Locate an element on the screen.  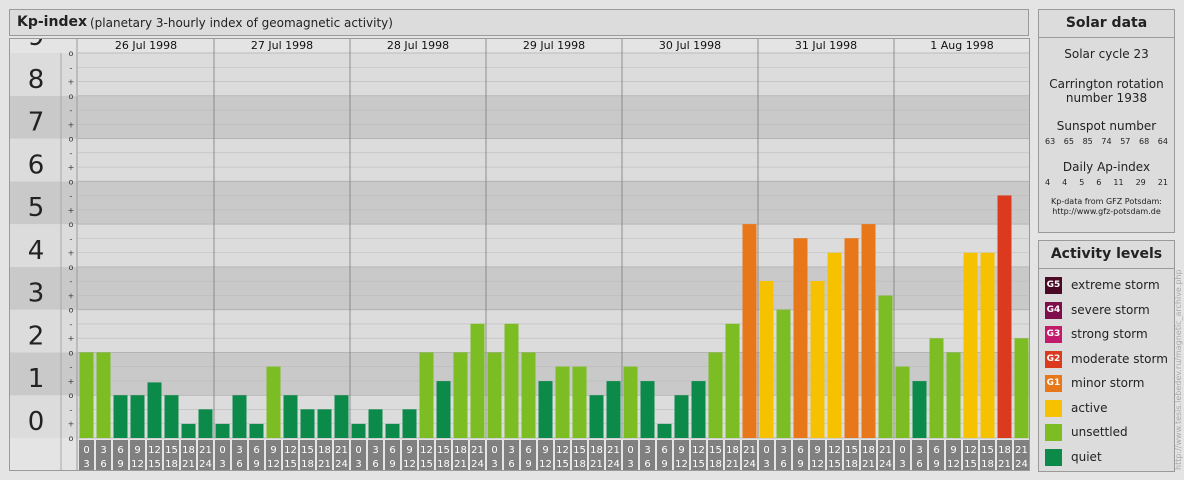
y-tick-label-7: 7 is located at coordinates (36, 123).